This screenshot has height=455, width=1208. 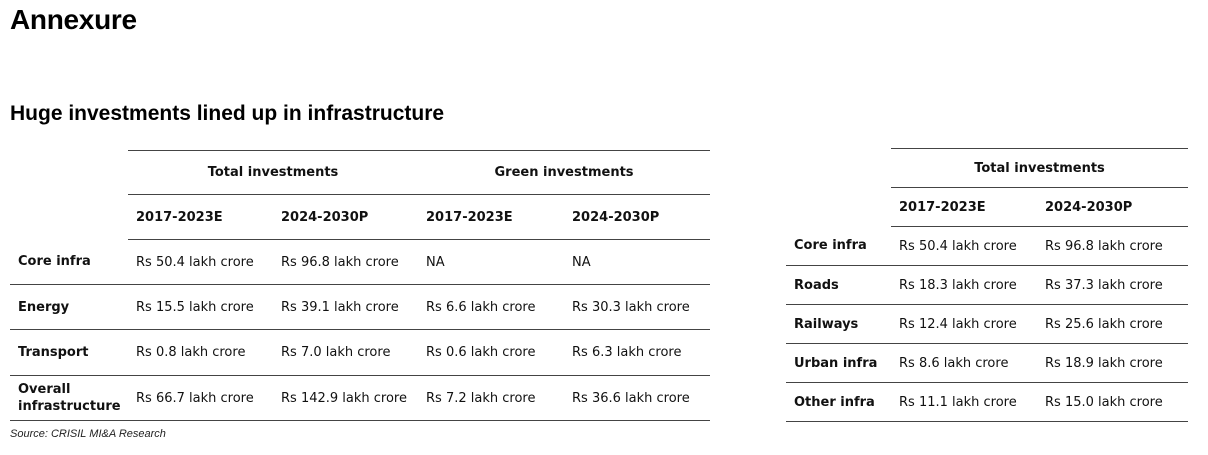 What do you see at coordinates (200, 352) in the screenshot?
I see `table-cell: Rs 0.8 lakh crore` at bounding box center [200, 352].